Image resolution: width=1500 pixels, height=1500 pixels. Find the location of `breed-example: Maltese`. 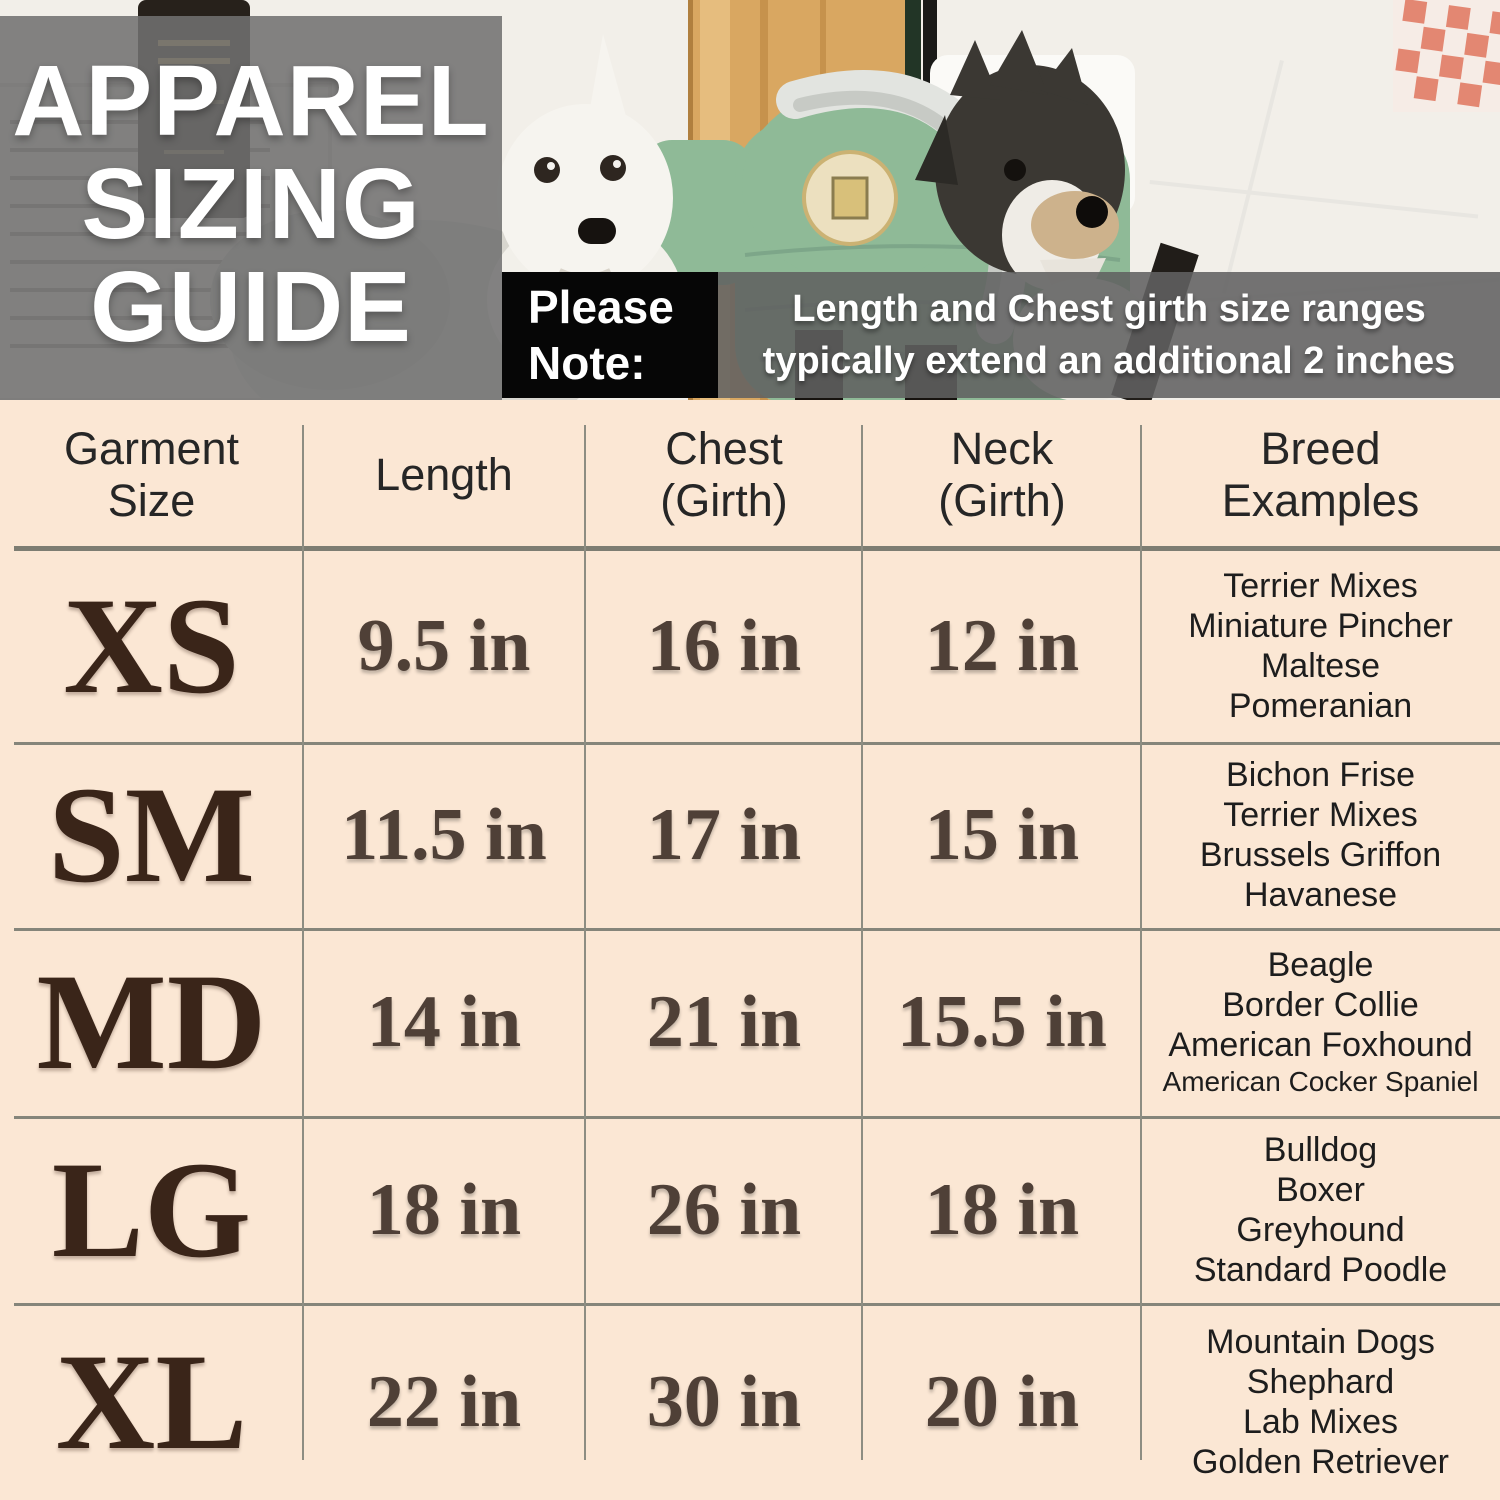

breed-example: Maltese is located at coordinates (1320, 666).